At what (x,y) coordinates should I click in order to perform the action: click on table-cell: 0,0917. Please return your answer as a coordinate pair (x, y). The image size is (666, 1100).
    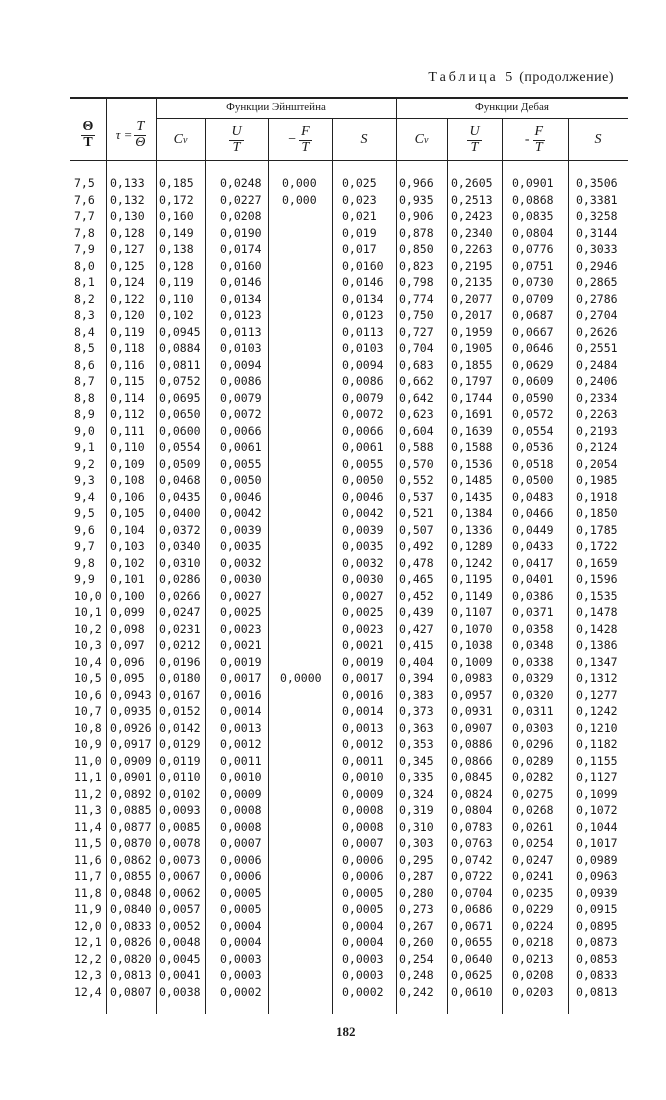
    Looking at the image, I should click on (131, 744).